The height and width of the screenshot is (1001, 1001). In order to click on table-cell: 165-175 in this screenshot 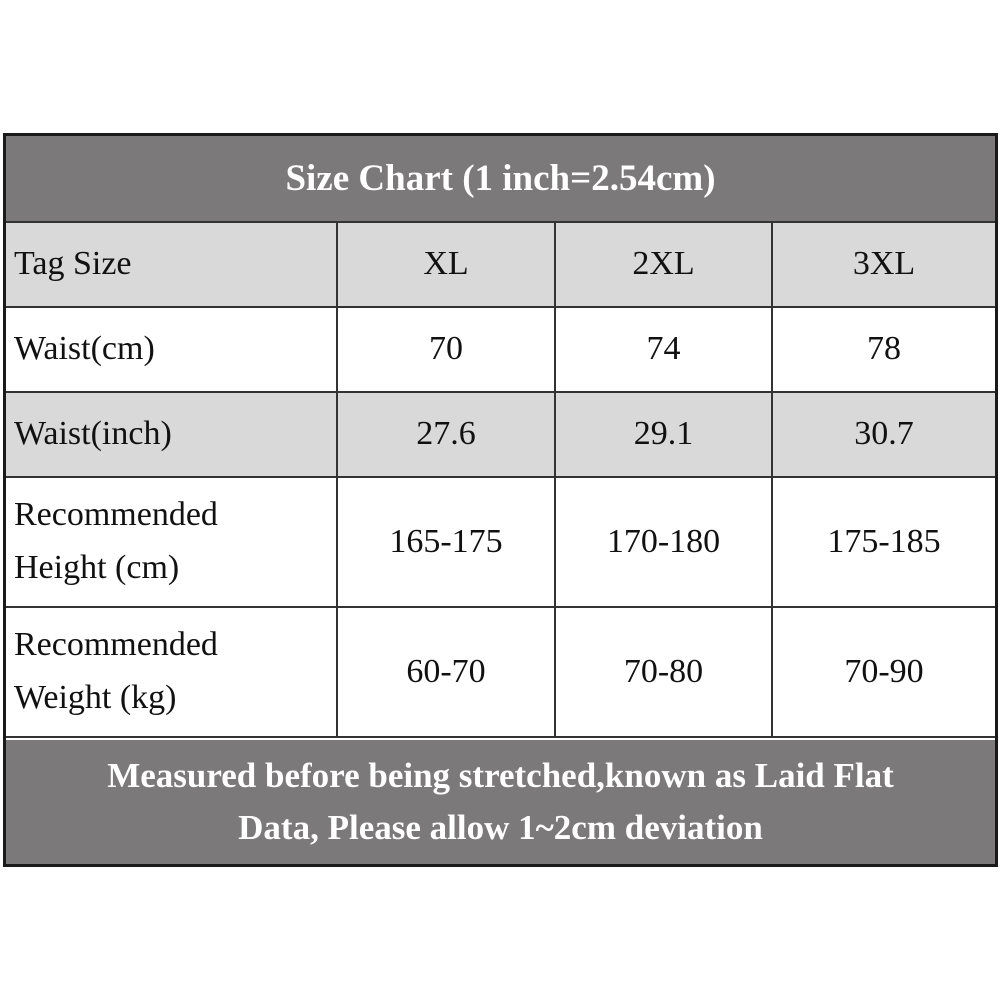, I will do `click(447, 543)`.